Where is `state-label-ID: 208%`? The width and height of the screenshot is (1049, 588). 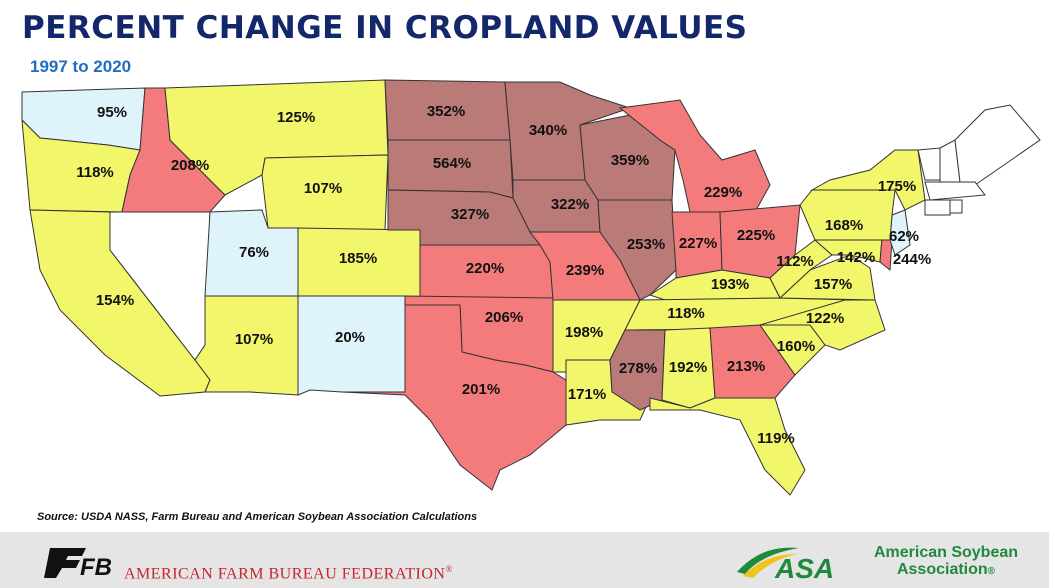 state-label-ID: 208% is located at coordinates (190, 165).